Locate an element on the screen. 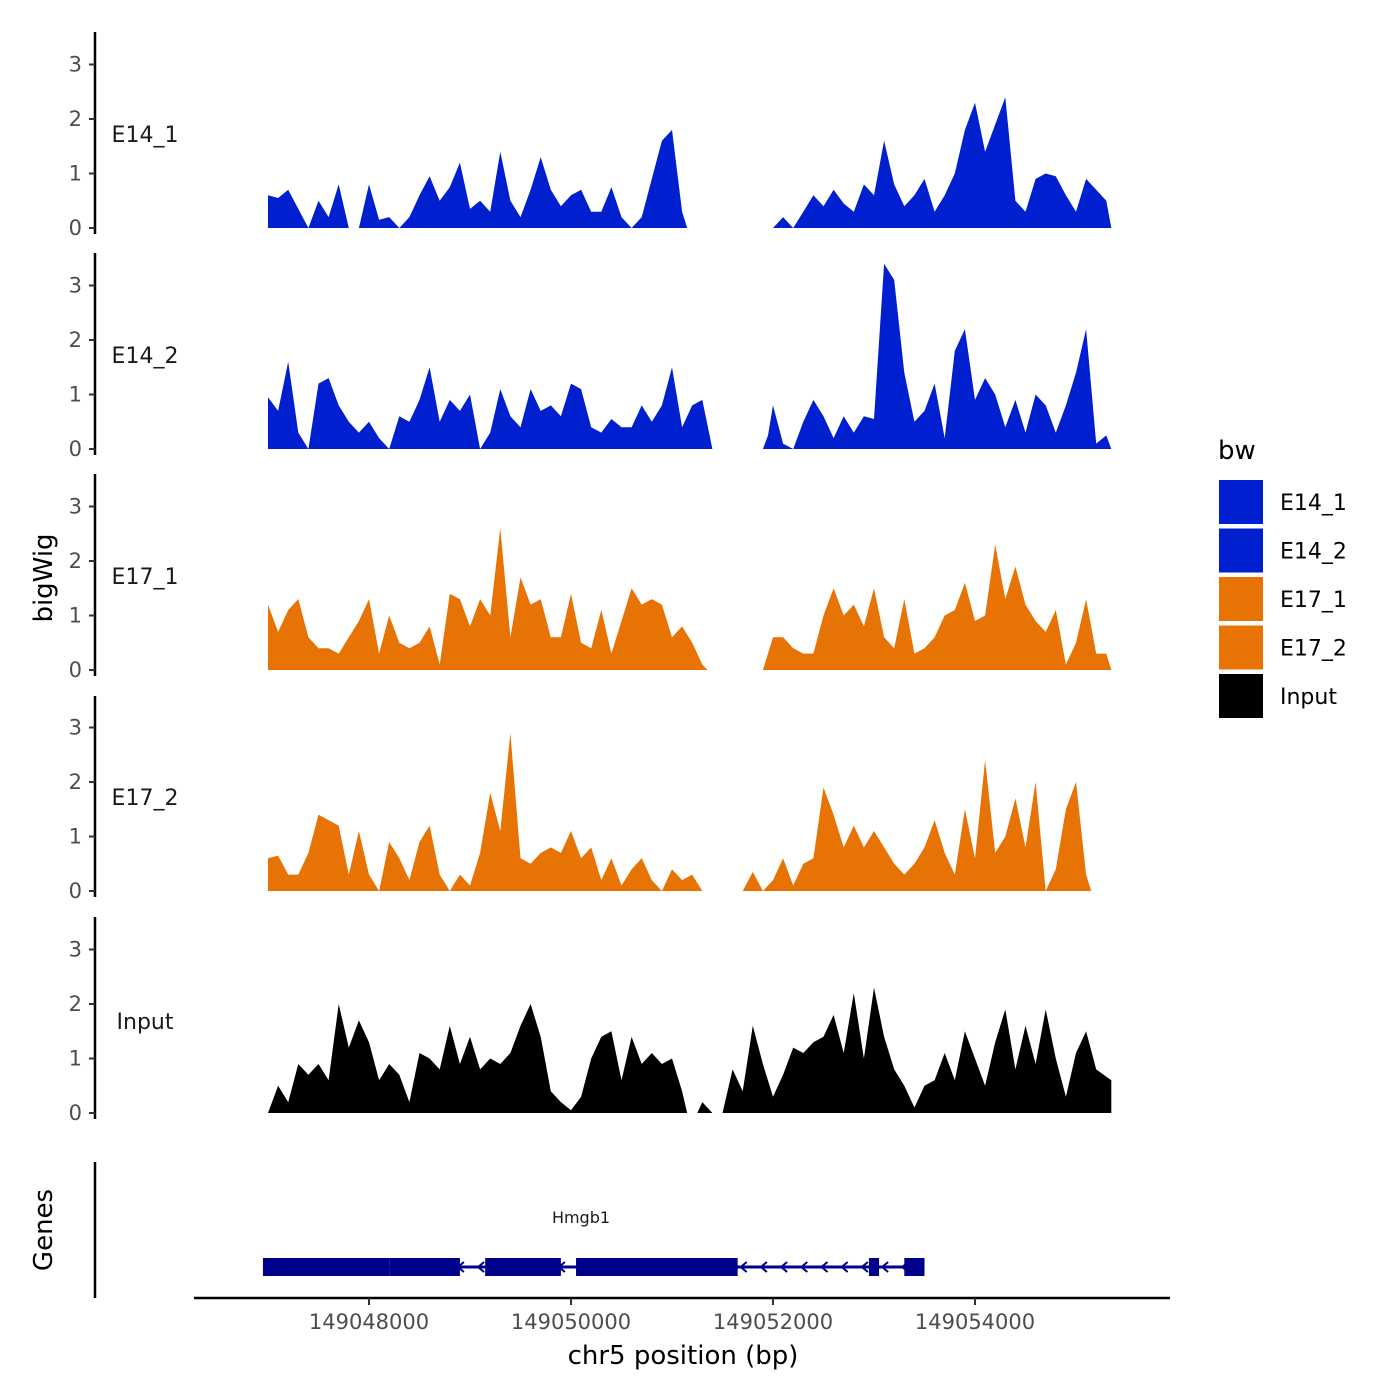 The height and width of the screenshot is (1400, 1400). gene-track: Hmgb1 is located at coordinates (509, 1230).